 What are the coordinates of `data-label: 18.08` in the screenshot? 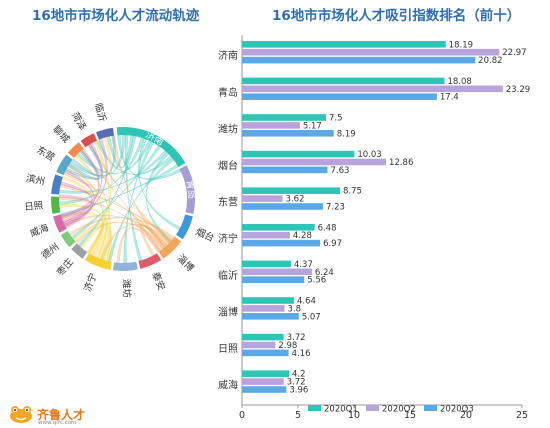 It's located at (459, 82).